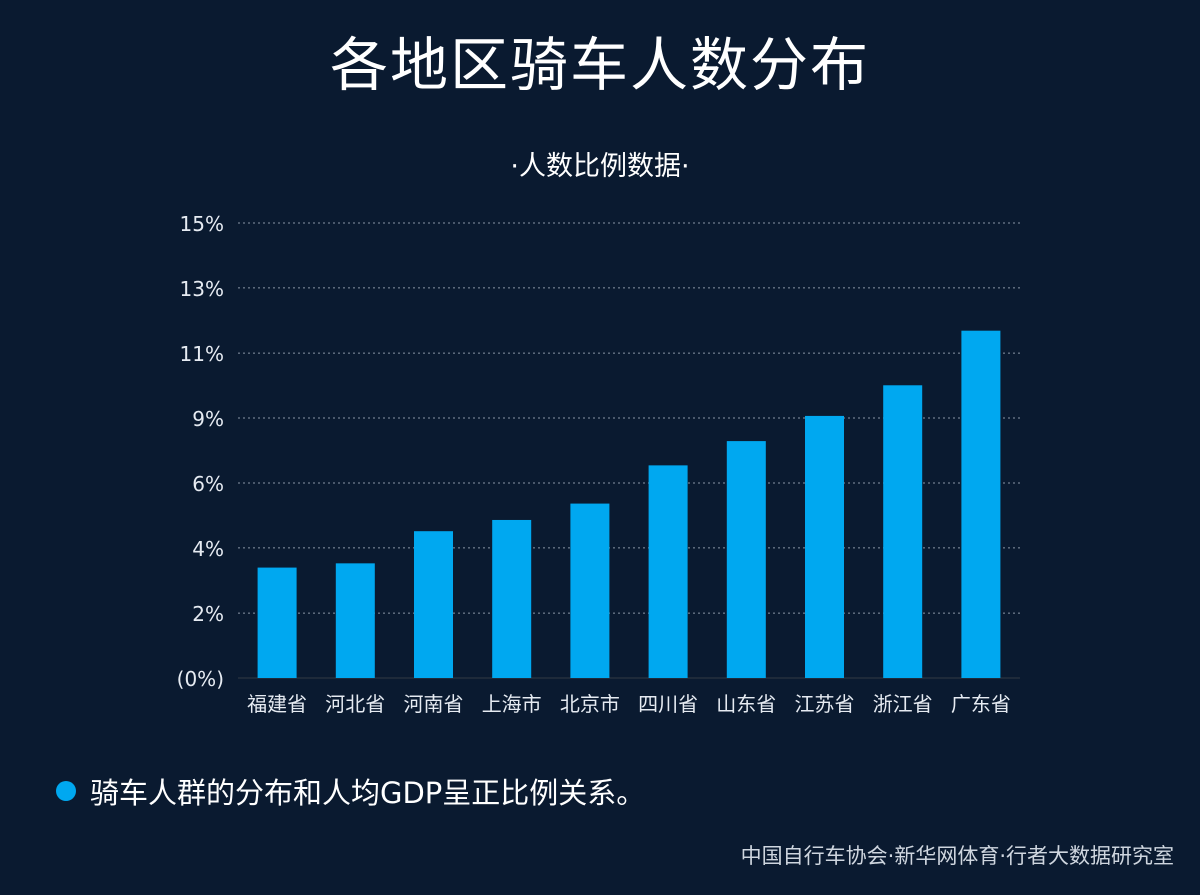 This screenshot has width=1200, height=895. I want to click on x-tick-label: 河南省, so click(434, 704).